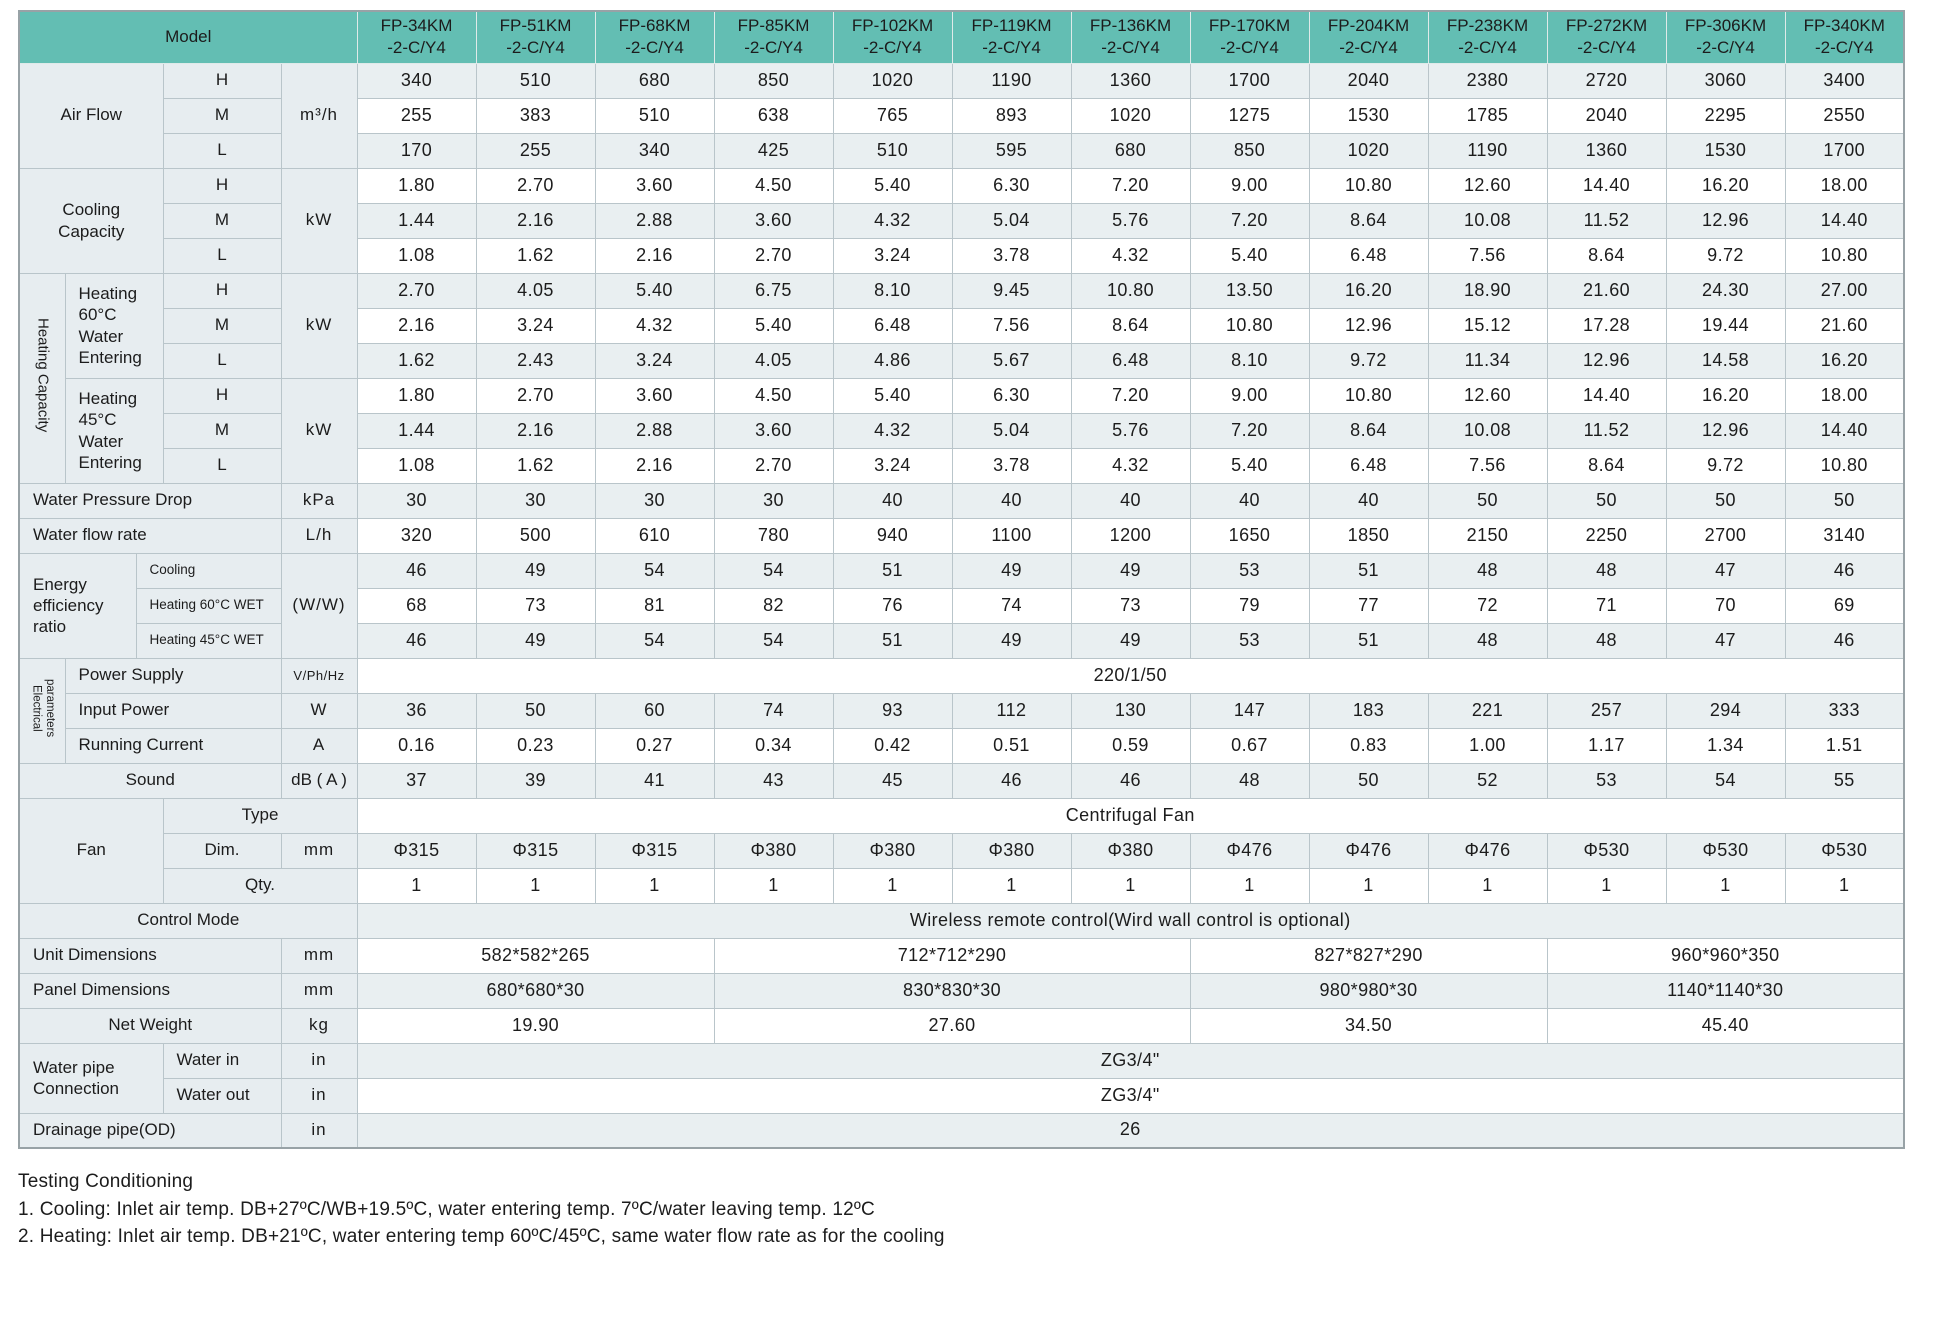 Image resolution: width=1942 pixels, height=1320 pixels. What do you see at coordinates (961, 780) in the screenshot?
I see `table-row-sound: Sound dB ( A ) 37 39 41 43 45 46 46 48 50 52 53 54 55` at bounding box center [961, 780].